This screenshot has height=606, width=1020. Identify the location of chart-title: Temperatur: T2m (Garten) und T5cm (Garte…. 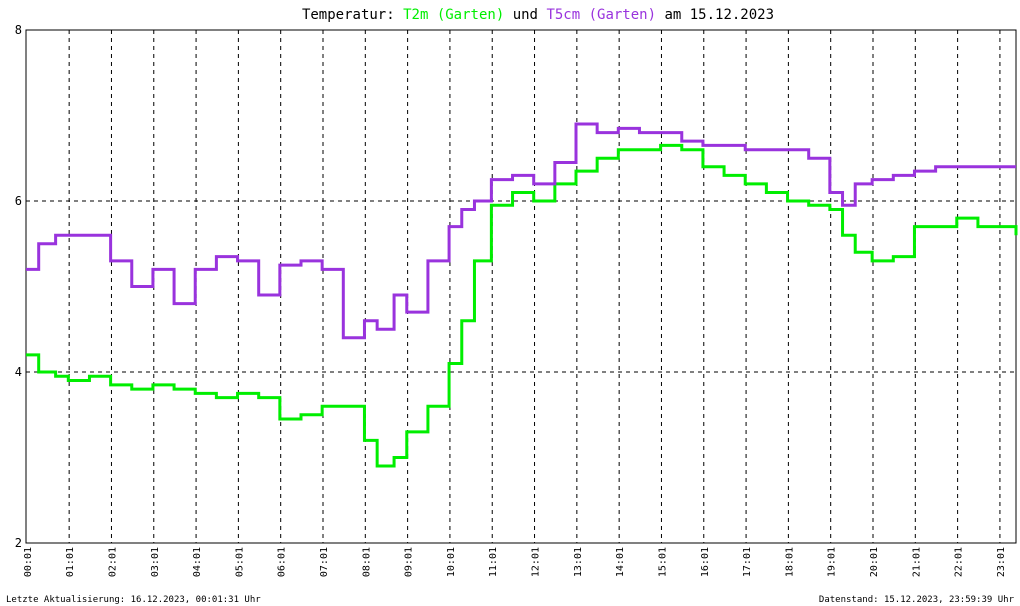
(538, 15).